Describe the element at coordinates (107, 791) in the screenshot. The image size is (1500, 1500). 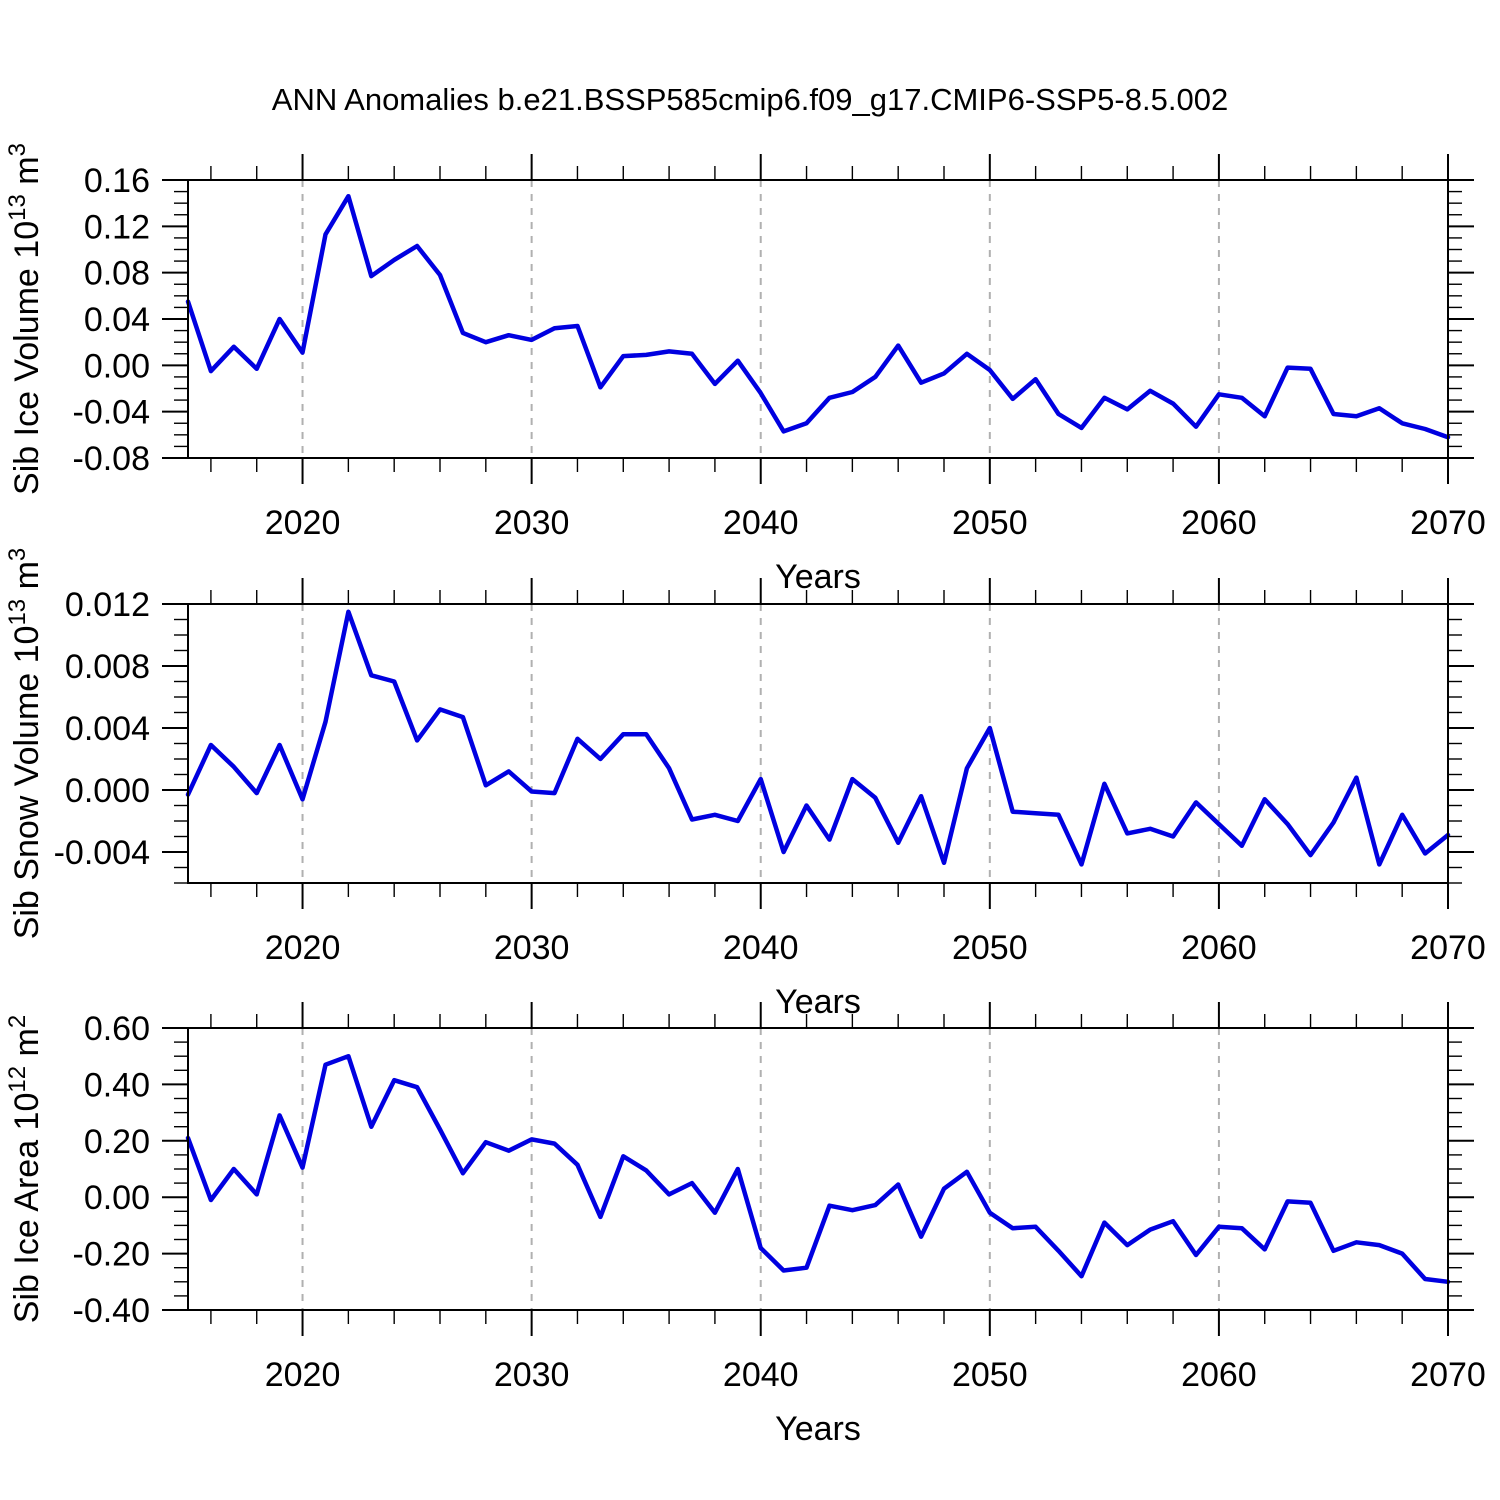
I see `y-tick-label: 0.000` at that location.